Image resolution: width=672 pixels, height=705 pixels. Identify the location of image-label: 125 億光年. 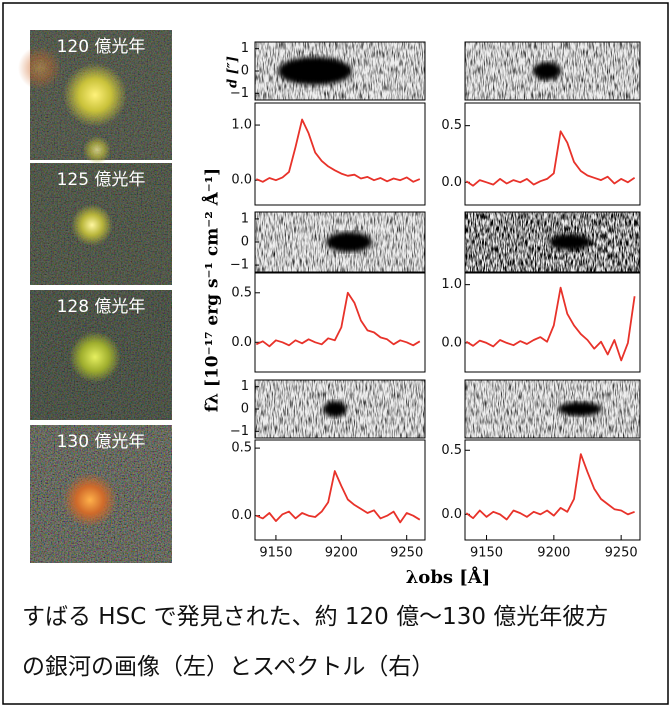
(101, 180).